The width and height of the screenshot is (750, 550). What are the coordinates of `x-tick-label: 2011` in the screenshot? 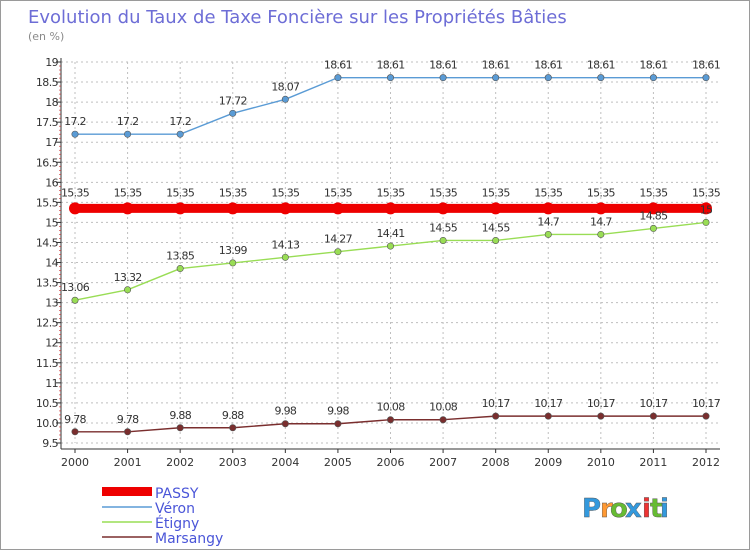 It's located at (653, 462).